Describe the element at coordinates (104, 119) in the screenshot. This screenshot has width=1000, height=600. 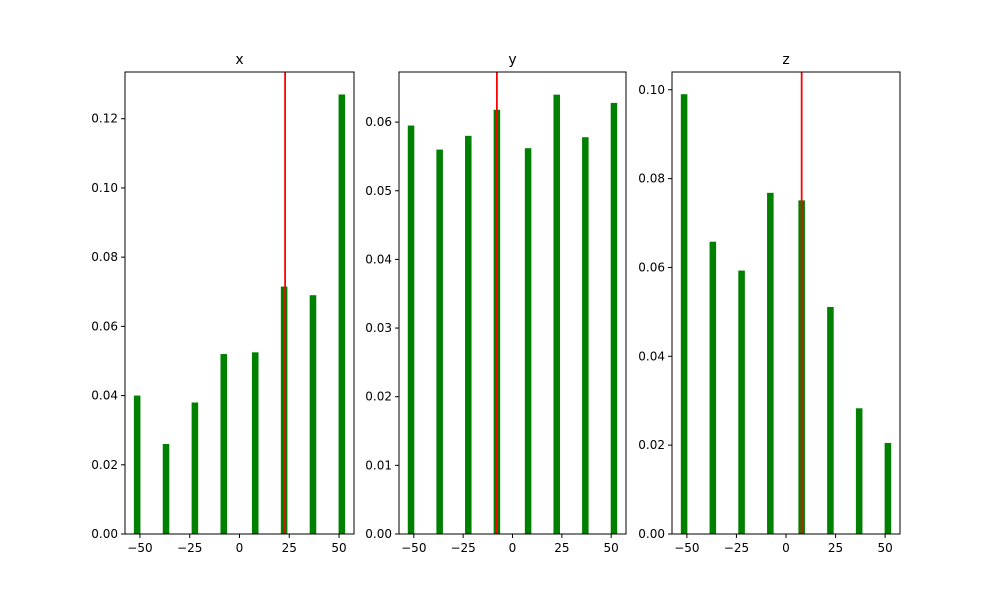
I see `ytick-label-x-6: 0.12` at that location.